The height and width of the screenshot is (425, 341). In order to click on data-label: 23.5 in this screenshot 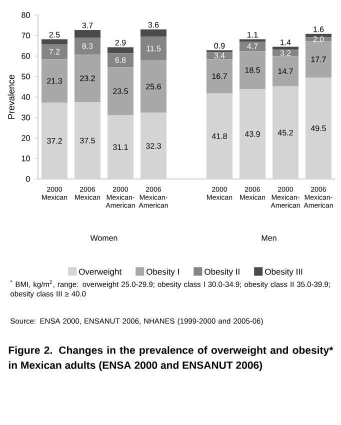, I will do `click(120, 91)`.